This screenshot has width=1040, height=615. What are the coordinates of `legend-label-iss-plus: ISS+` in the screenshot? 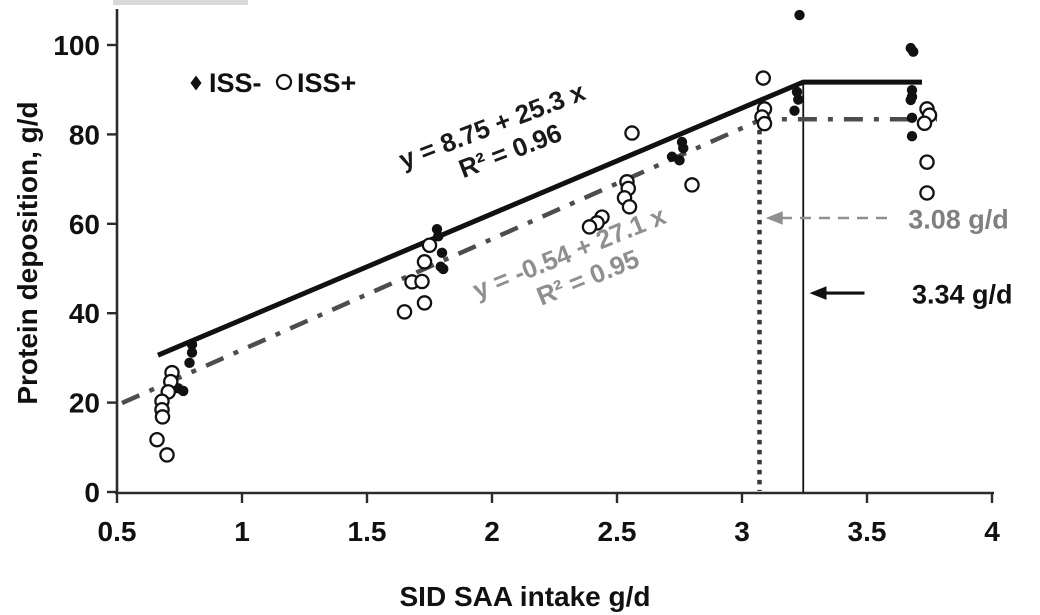 It's located at (326, 83).